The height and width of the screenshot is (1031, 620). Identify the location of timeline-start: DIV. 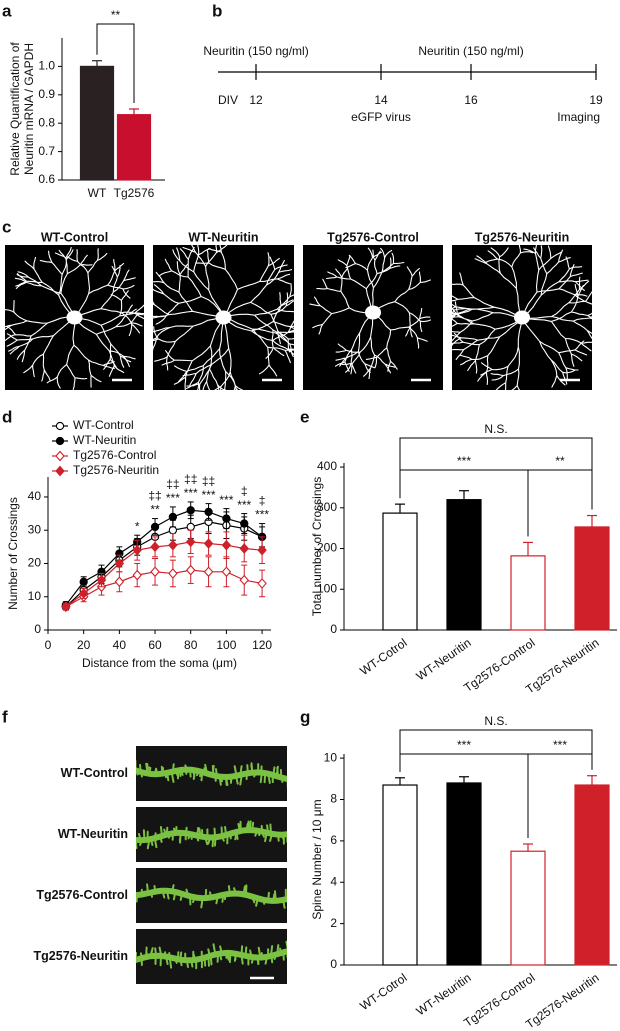
(228, 100).